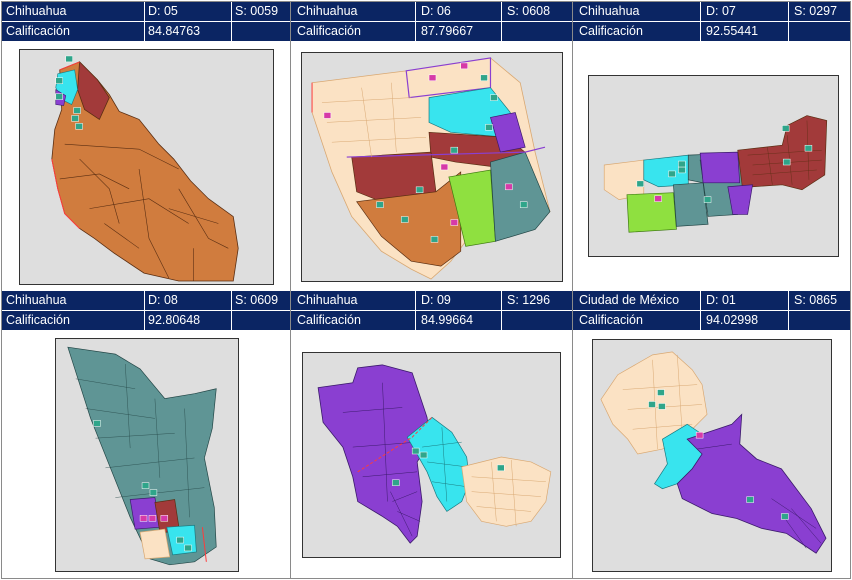 This screenshot has height=580, width=852. What do you see at coordinates (529, 11) in the screenshot?
I see `section-label: S: 0608` at bounding box center [529, 11].